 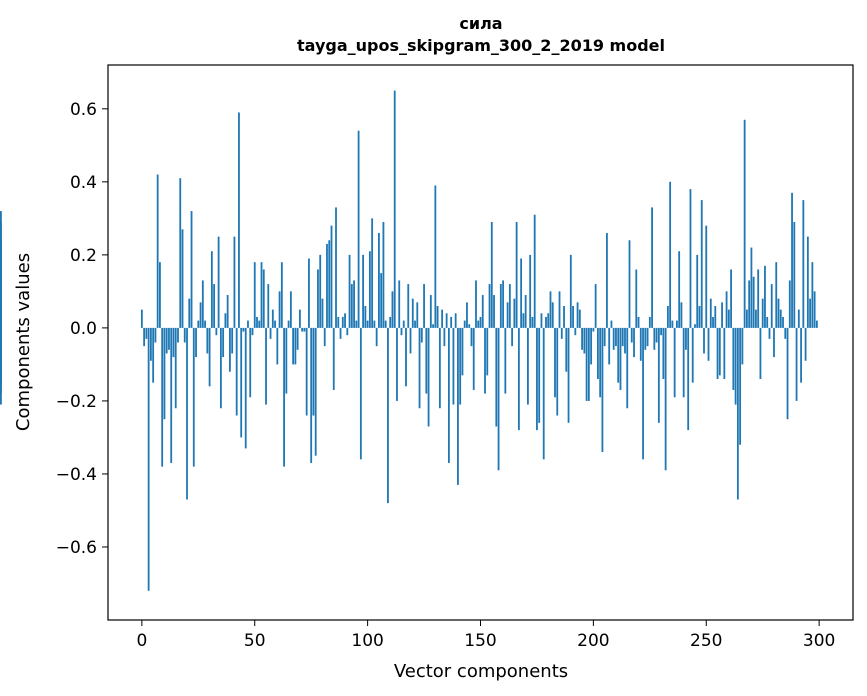 I want to click on x-tick-label: 150, so click(x=480, y=641).